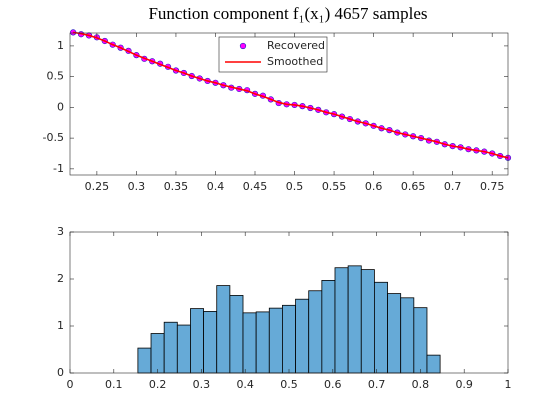 This screenshot has height=420, width=560. What do you see at coordinates (158, 384) in the screenshot?
I see `x-tick-label: 0.2` at bounding box center [158, 384].